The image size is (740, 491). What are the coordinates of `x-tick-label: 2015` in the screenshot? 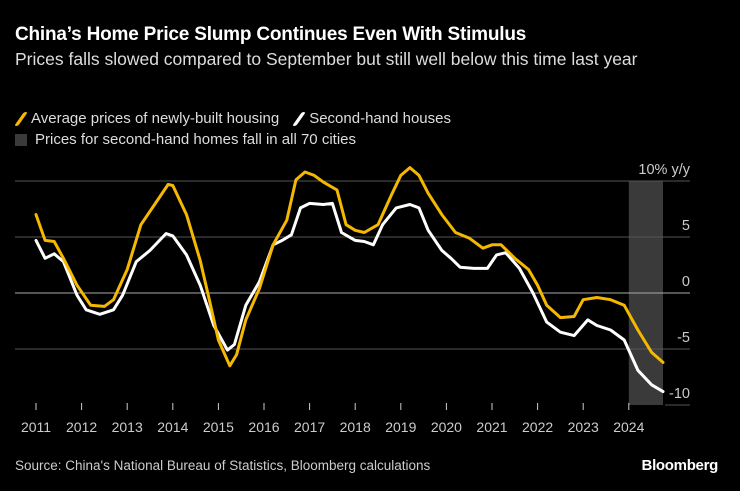 It's located at (218, 427).